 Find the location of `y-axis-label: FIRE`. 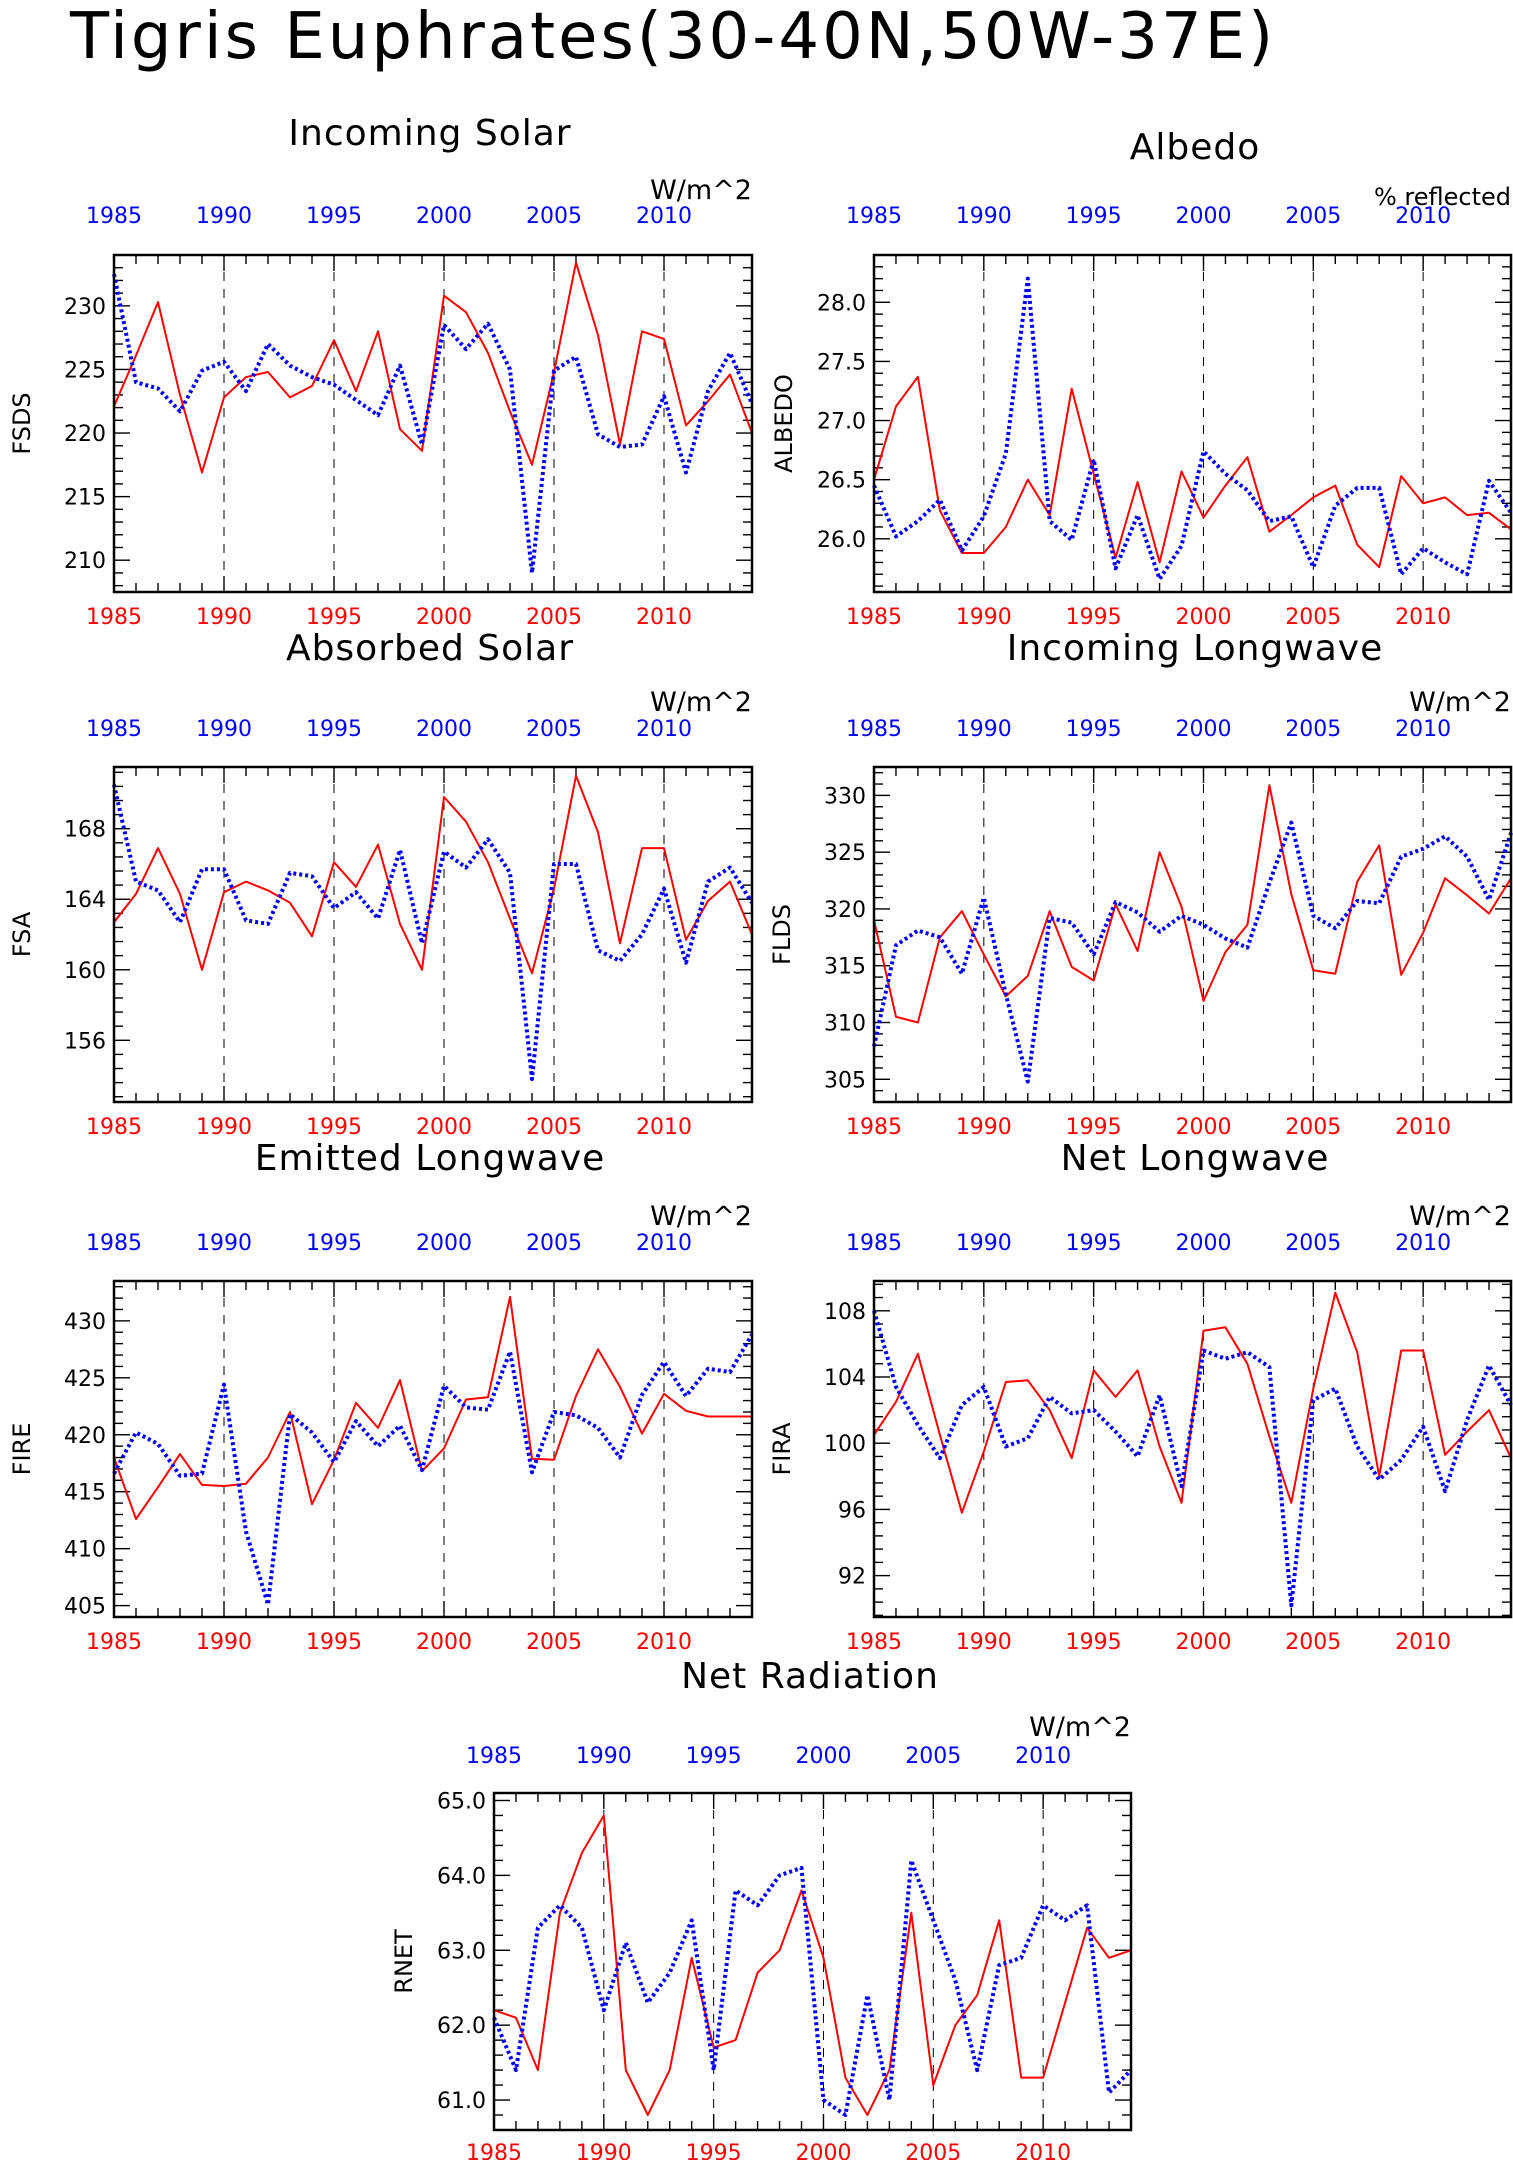

y-axis-label: FIRE is located at coordinates (22, 1449).